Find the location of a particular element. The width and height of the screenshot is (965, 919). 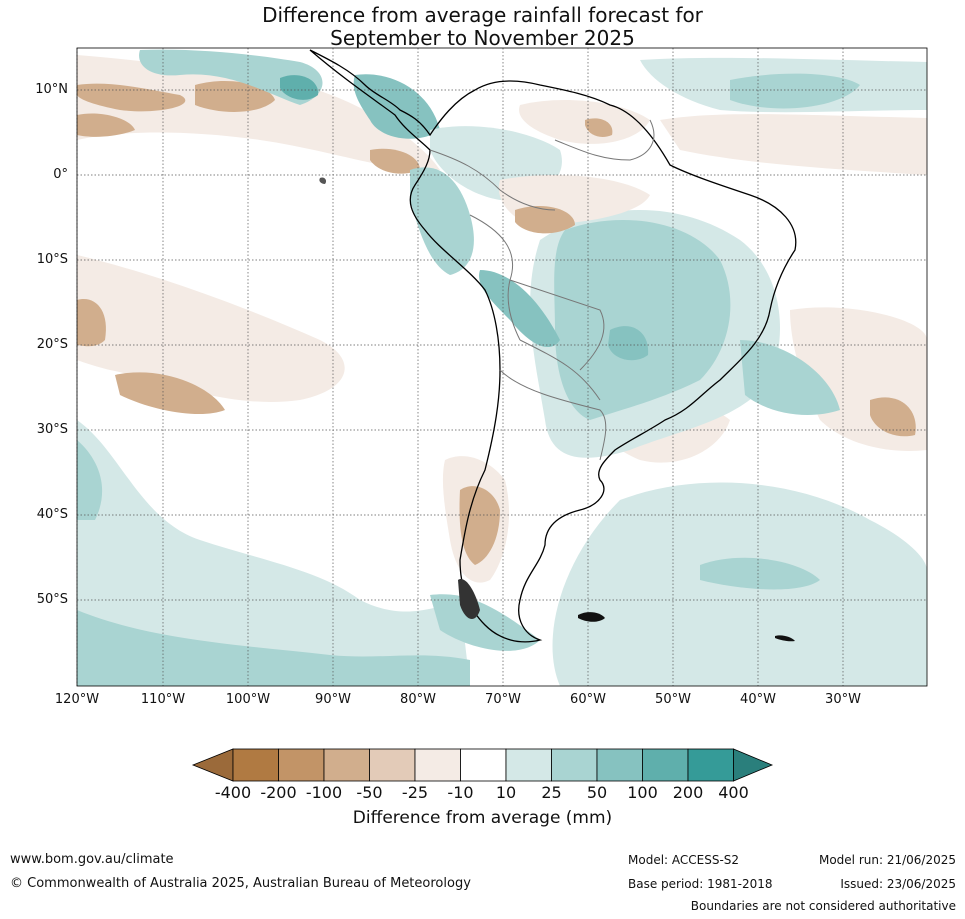

chilean-archipelago is located at coordinates (469, 599).